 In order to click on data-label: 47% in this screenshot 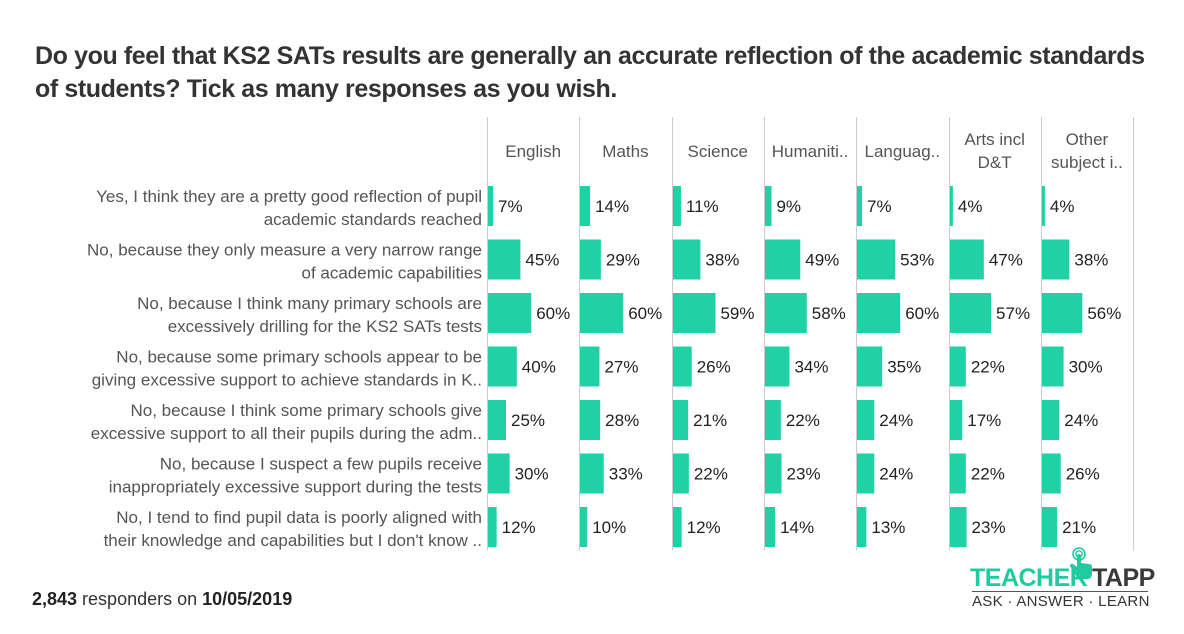, I will do `click(1006, 260)`.